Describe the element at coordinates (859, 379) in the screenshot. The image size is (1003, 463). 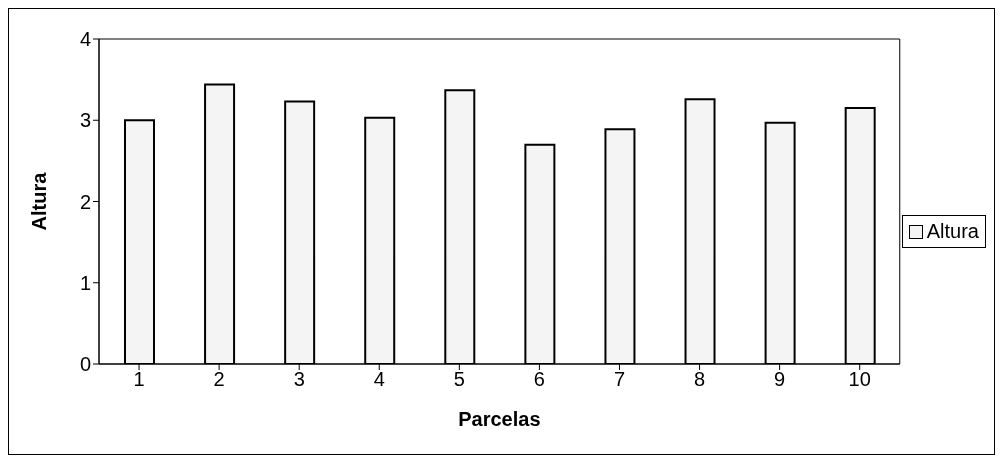
I see `x-tick-label: 10` at that location.